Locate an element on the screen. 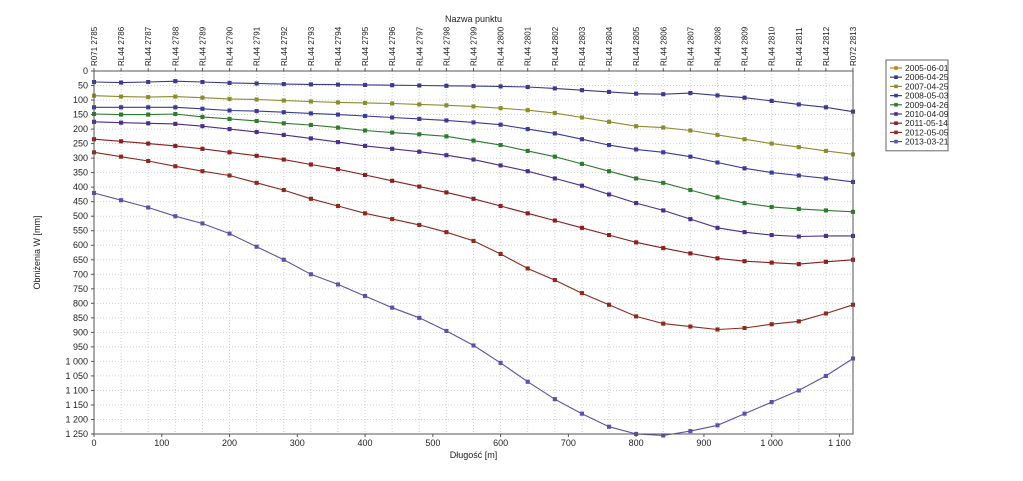 This screenshot has height=481, width=1023. y-tick-label: 1 100 is located at coordinates (76, 390).